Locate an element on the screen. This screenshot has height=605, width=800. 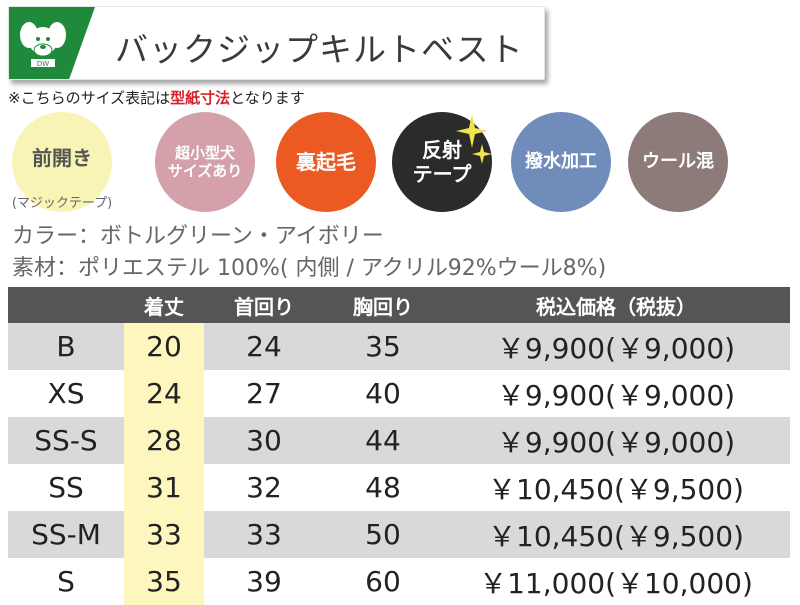
brand-logo: DW is located at coordinates (52, 43).